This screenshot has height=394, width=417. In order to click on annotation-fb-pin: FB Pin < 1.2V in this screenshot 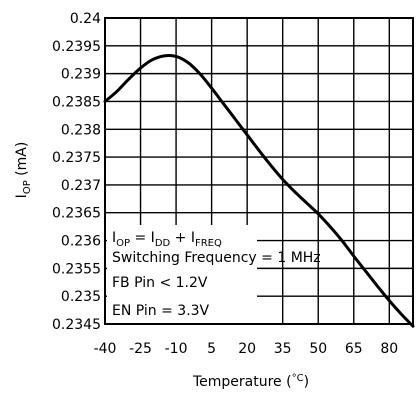, I will do `click(160, 283)`.